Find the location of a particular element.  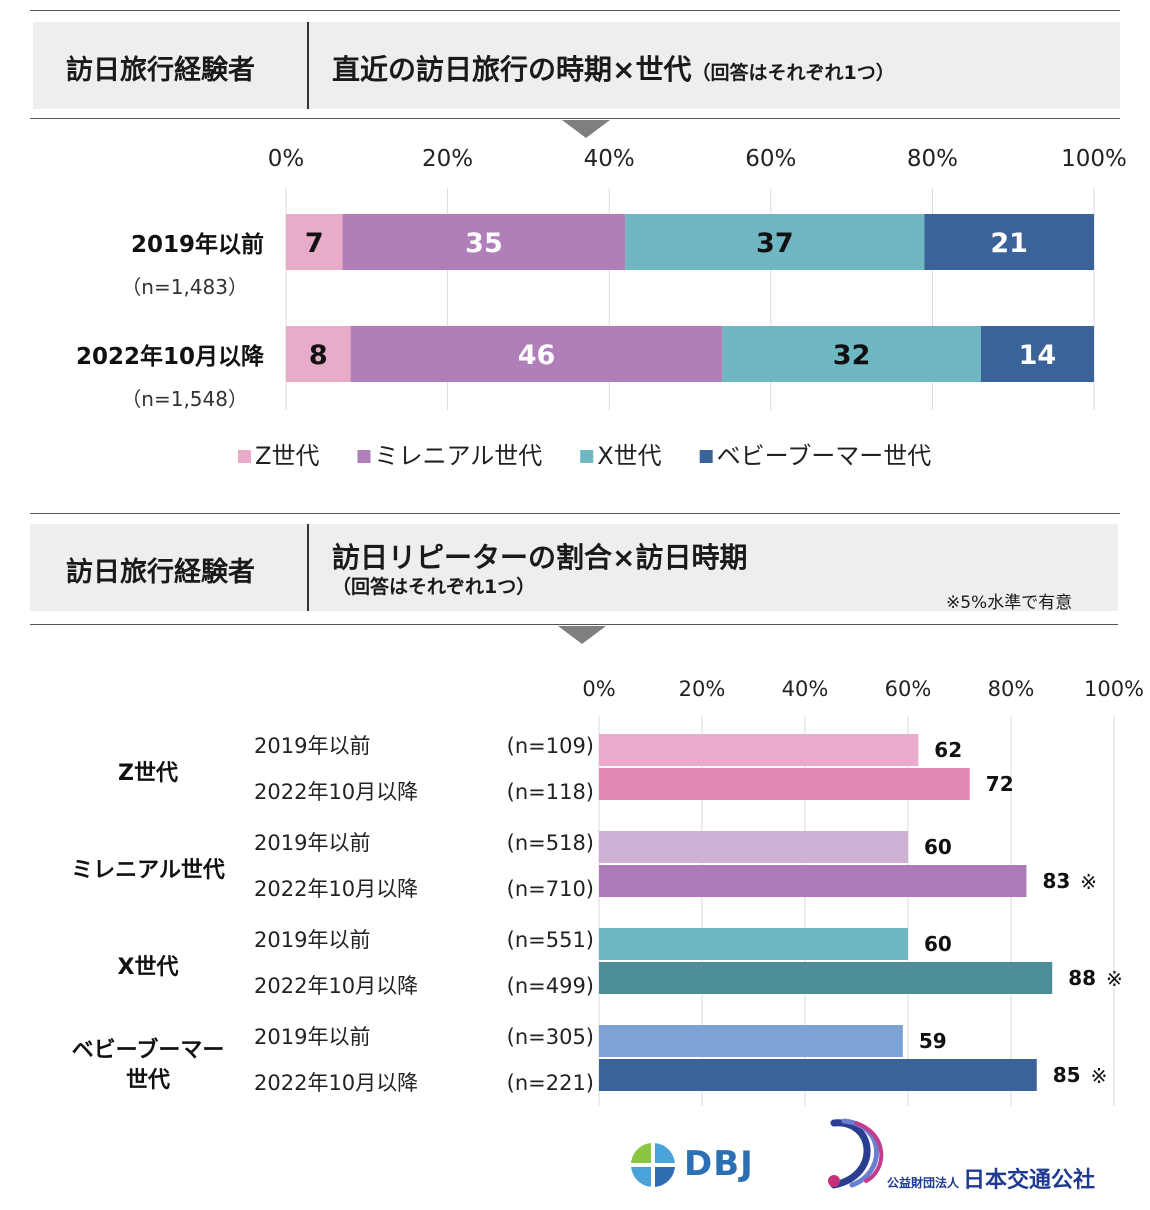

chart1-data-label: 8 is located at coordinates (318, 355).